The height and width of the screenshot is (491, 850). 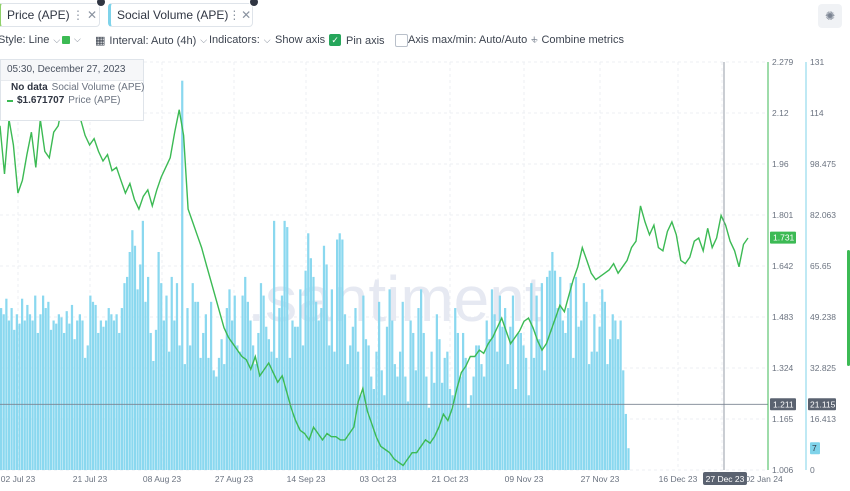 What do you see at coordinates (308, 40) in the screenshot?
I see `show-axis-toggle: Show axis ✓` at bounding box center [308, 40].